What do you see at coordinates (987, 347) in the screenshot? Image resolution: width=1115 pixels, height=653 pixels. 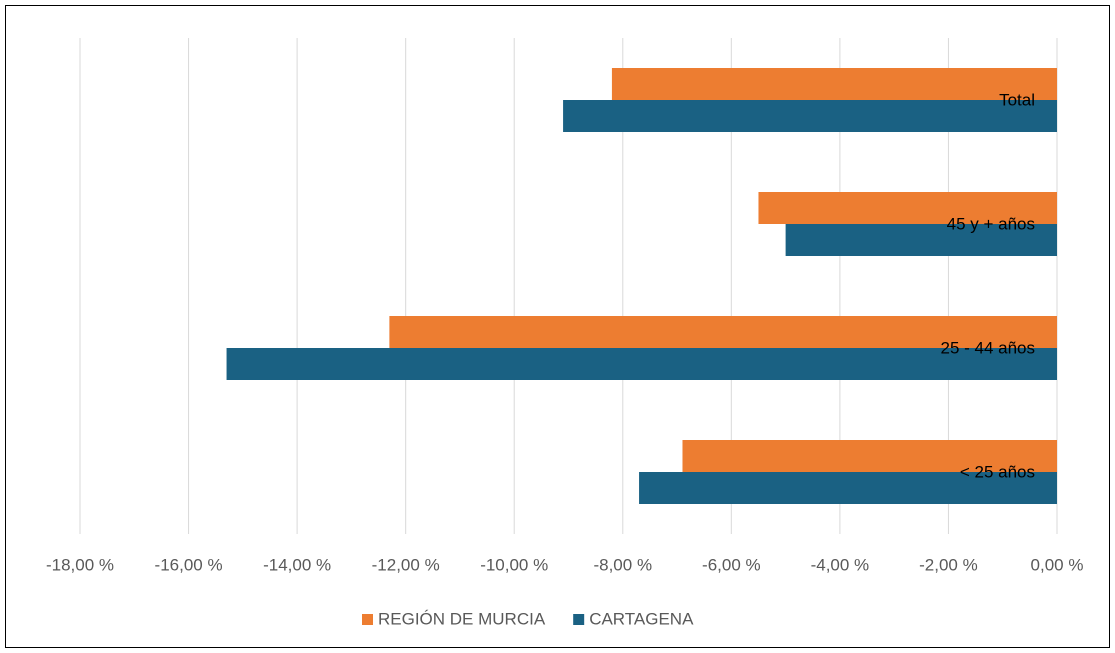 I see `category-label: 25 - 44 años` at bounding box center [987, 347].